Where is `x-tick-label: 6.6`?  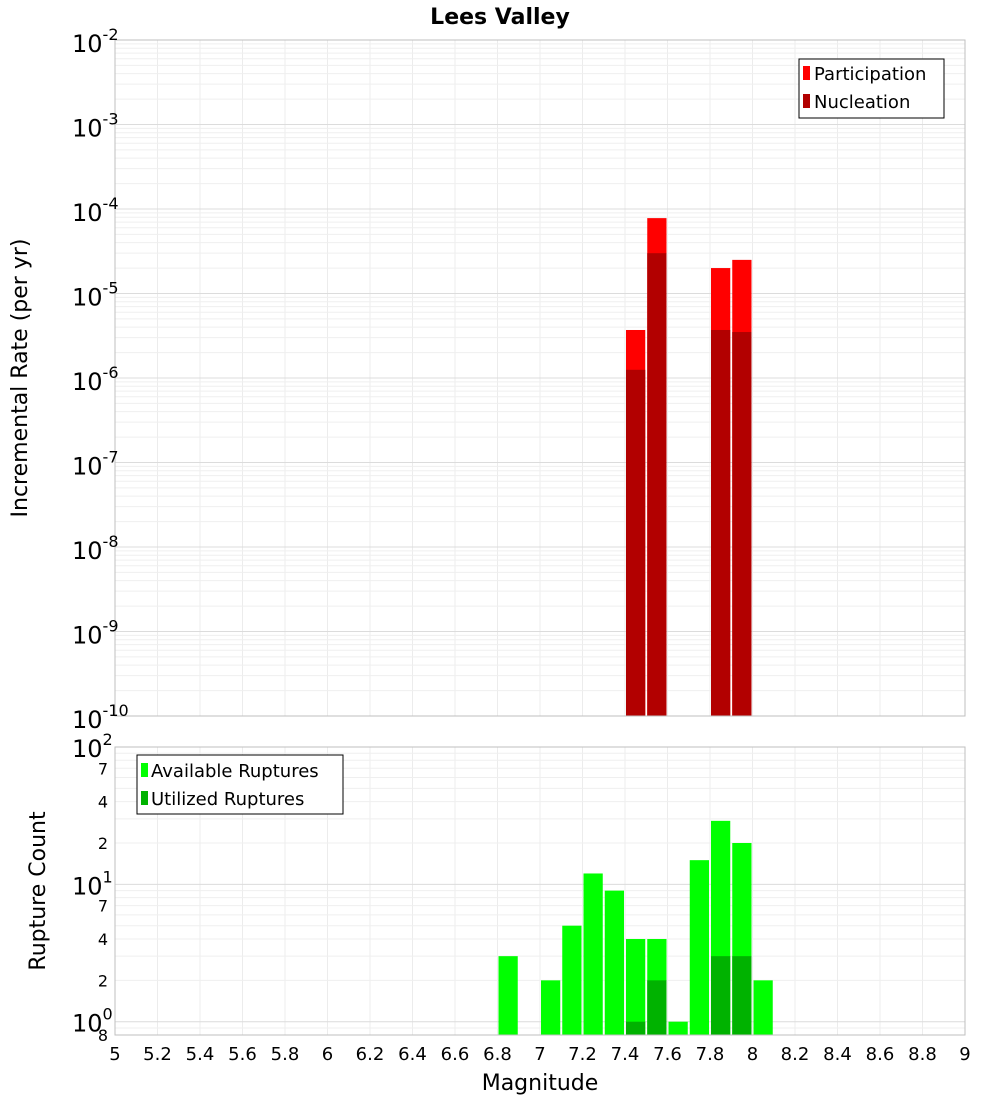 x-tick-label: 6.6 is located at coordinates (455, 1054).